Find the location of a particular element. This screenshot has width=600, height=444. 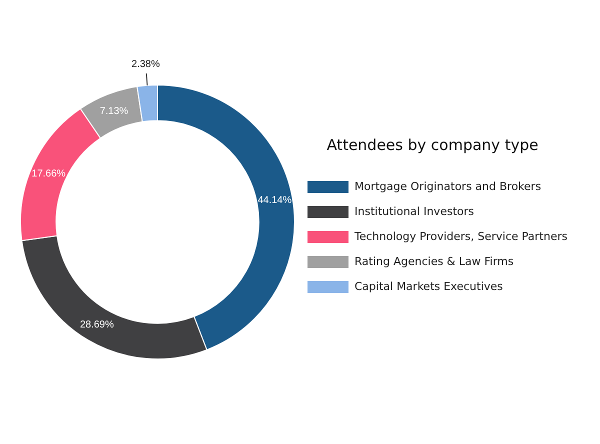

data-label: 7.13% is located at coordinates (114, 111).